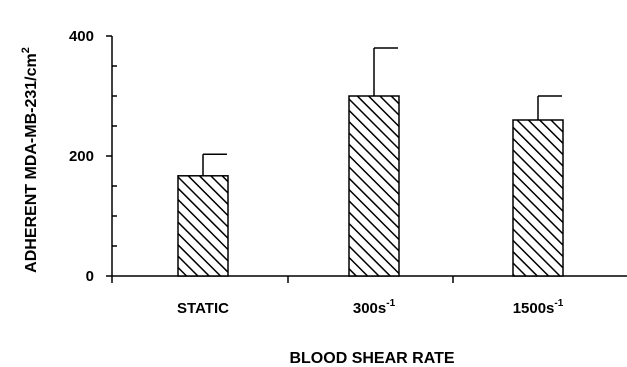 This screenshot has height=367, width=627. I want to click on y-tick-labels: 0 200 400, so click(81, 156).